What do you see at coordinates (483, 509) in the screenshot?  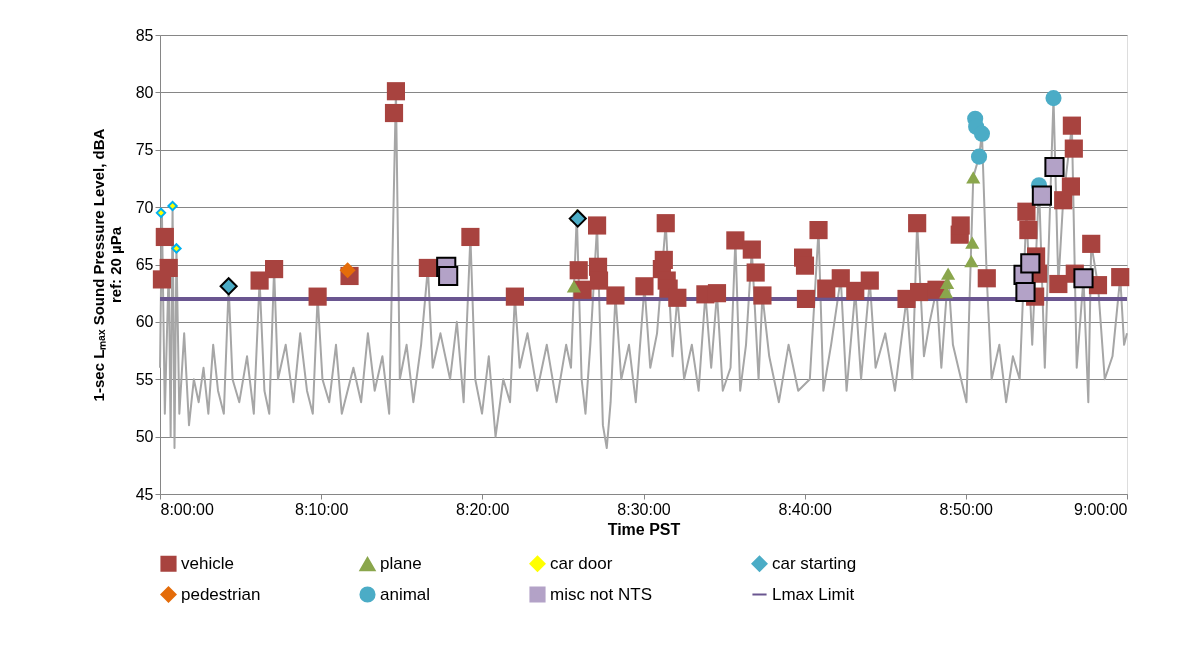 I see `x-tick-label: 8:20:00` at bounding box center [483, 509].